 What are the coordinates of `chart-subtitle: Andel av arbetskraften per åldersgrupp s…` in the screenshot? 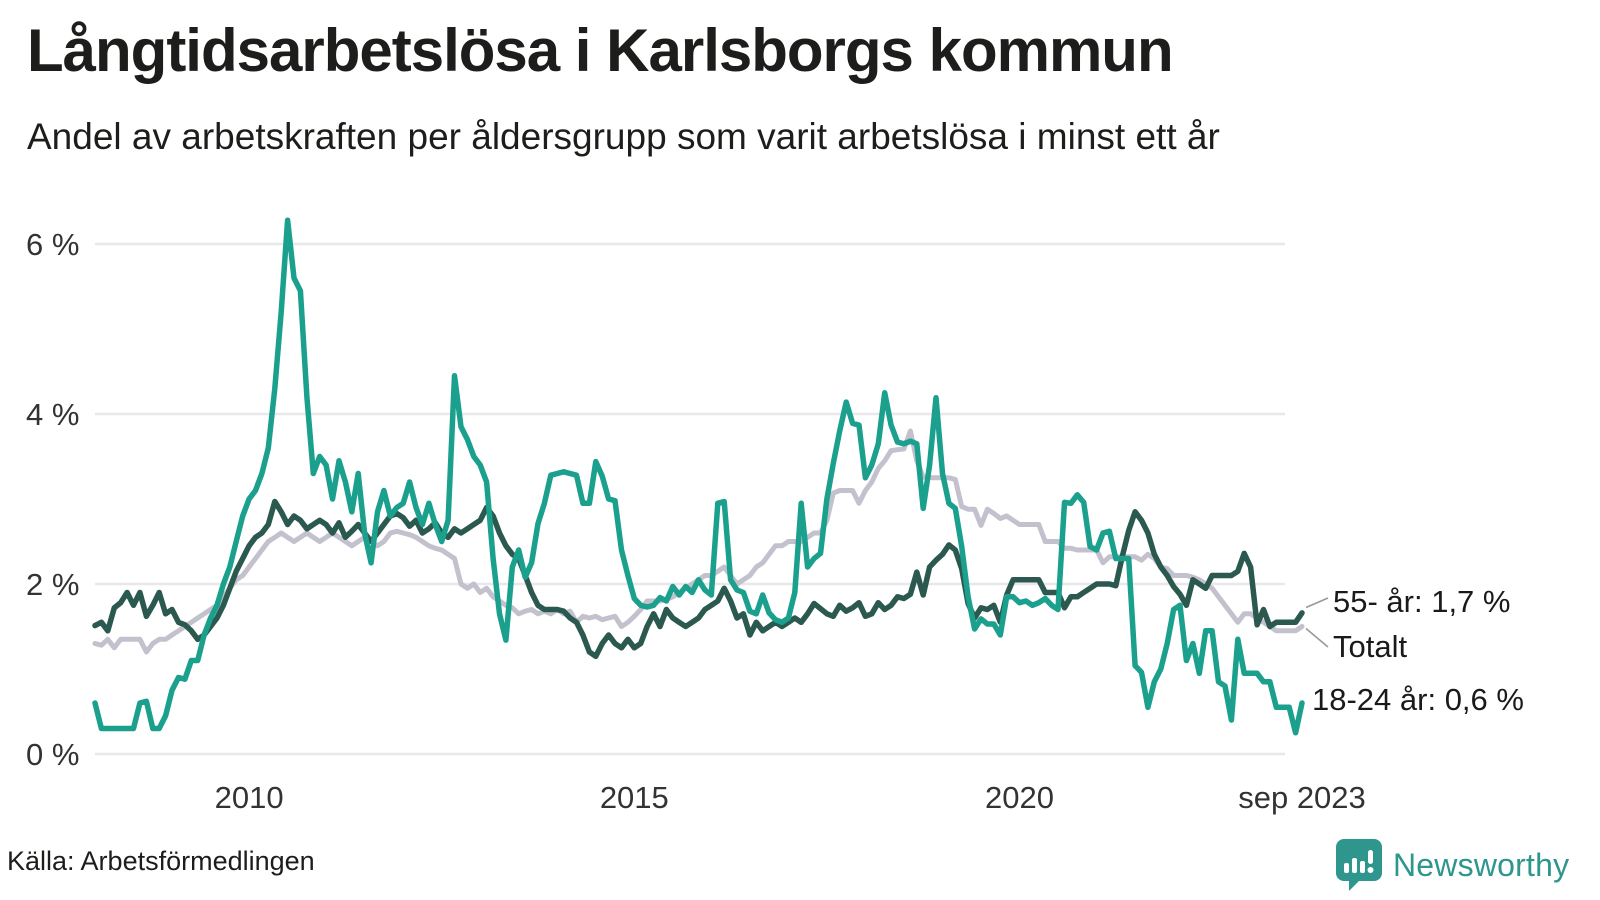 It's located at (623, 136).